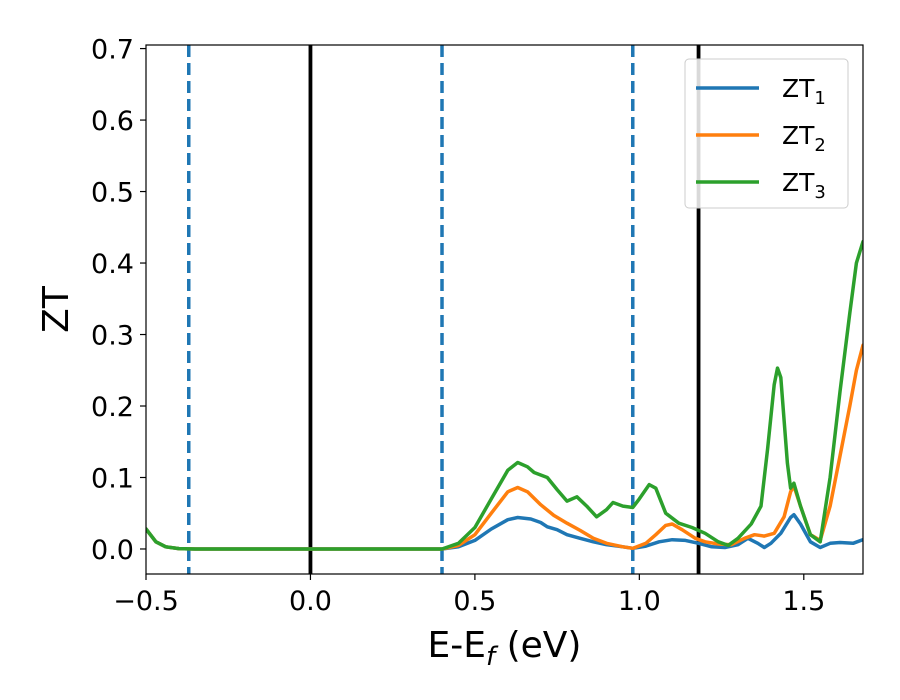 The height and width of the screenshot is (700, 900). I want to click on legend-label-2: ZT2, so click(804, 138).